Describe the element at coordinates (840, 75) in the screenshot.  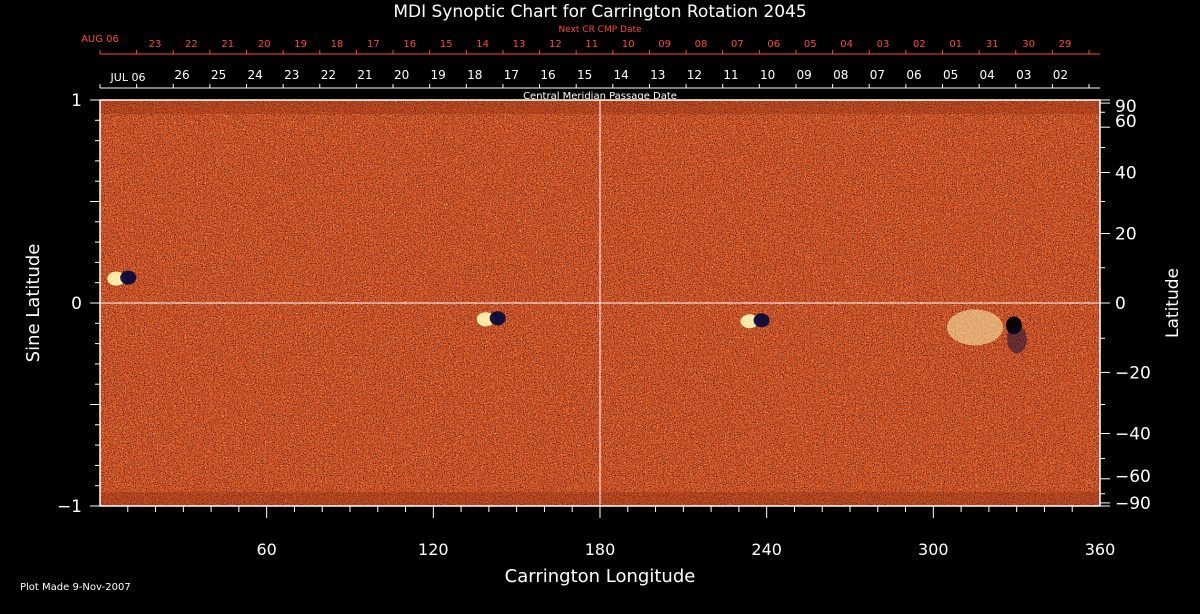
I see `cmp-date: 08` at that location.